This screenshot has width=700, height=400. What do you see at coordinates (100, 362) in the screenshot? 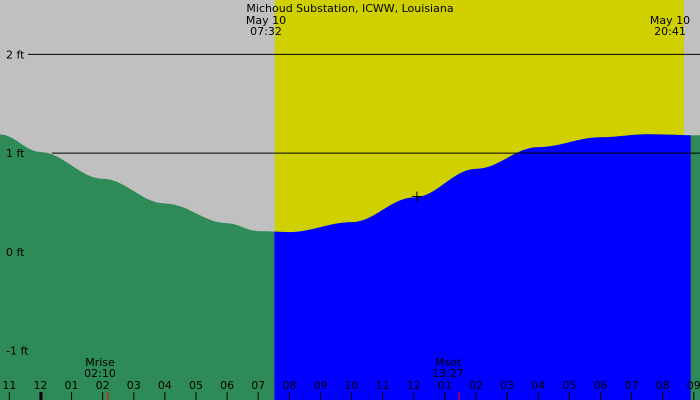
I see `moonrise-label: Mrise` at bounding box center [100, 362].